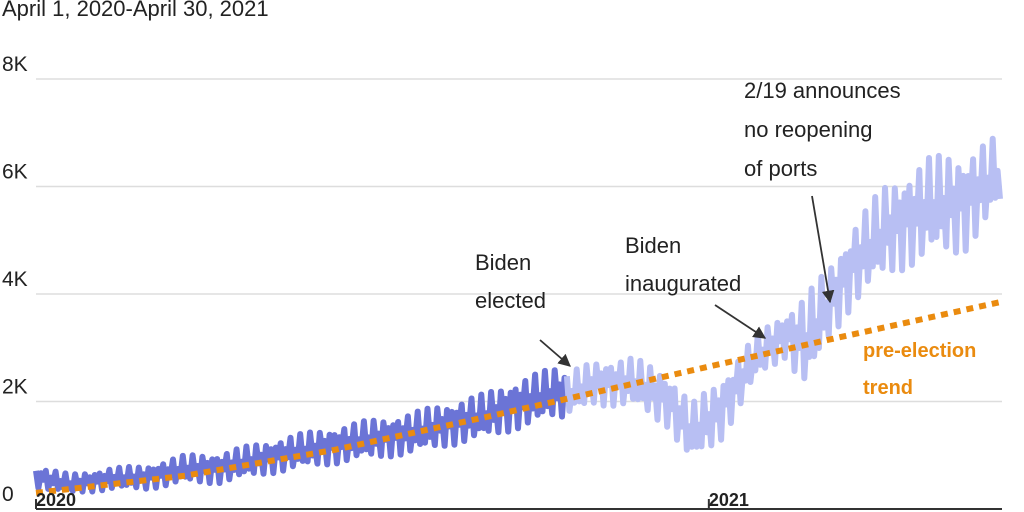 The height and width of the screenshot is (512, 1024). What do you see at coordinates (729, 500) in the screenshot?
I see `x-tick-label: 2021` at bounding box center [729, 500].